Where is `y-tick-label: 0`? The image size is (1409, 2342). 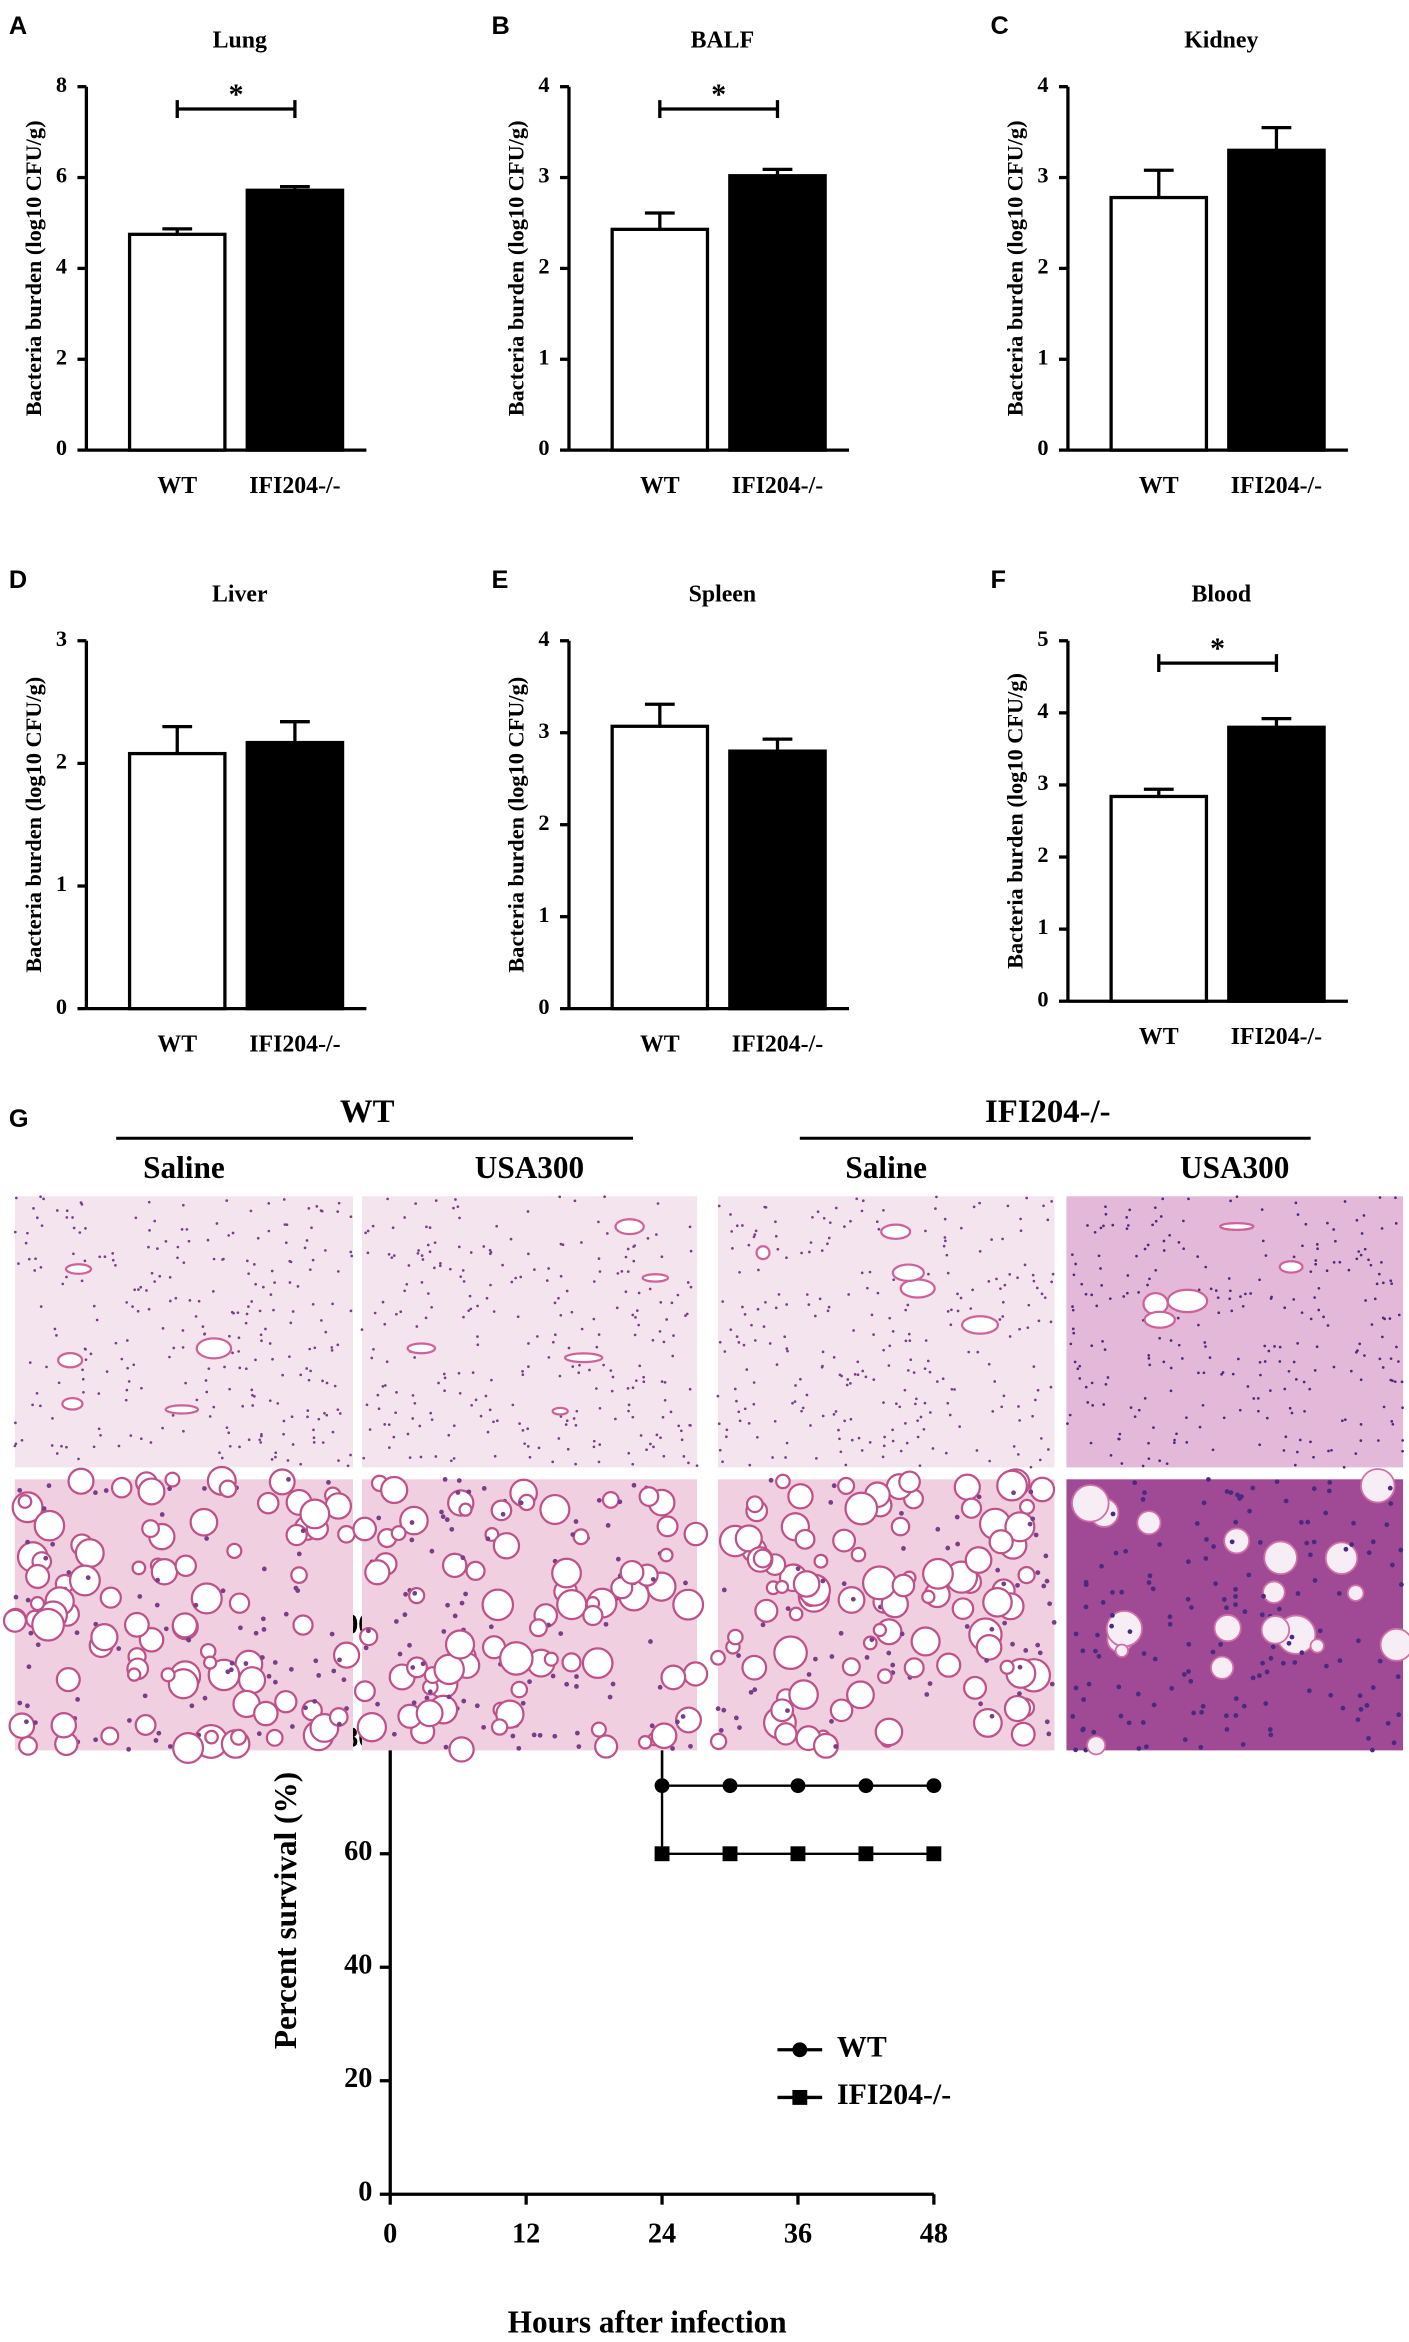
y-tick-label: 0 is located at coordinates (543, 1006).